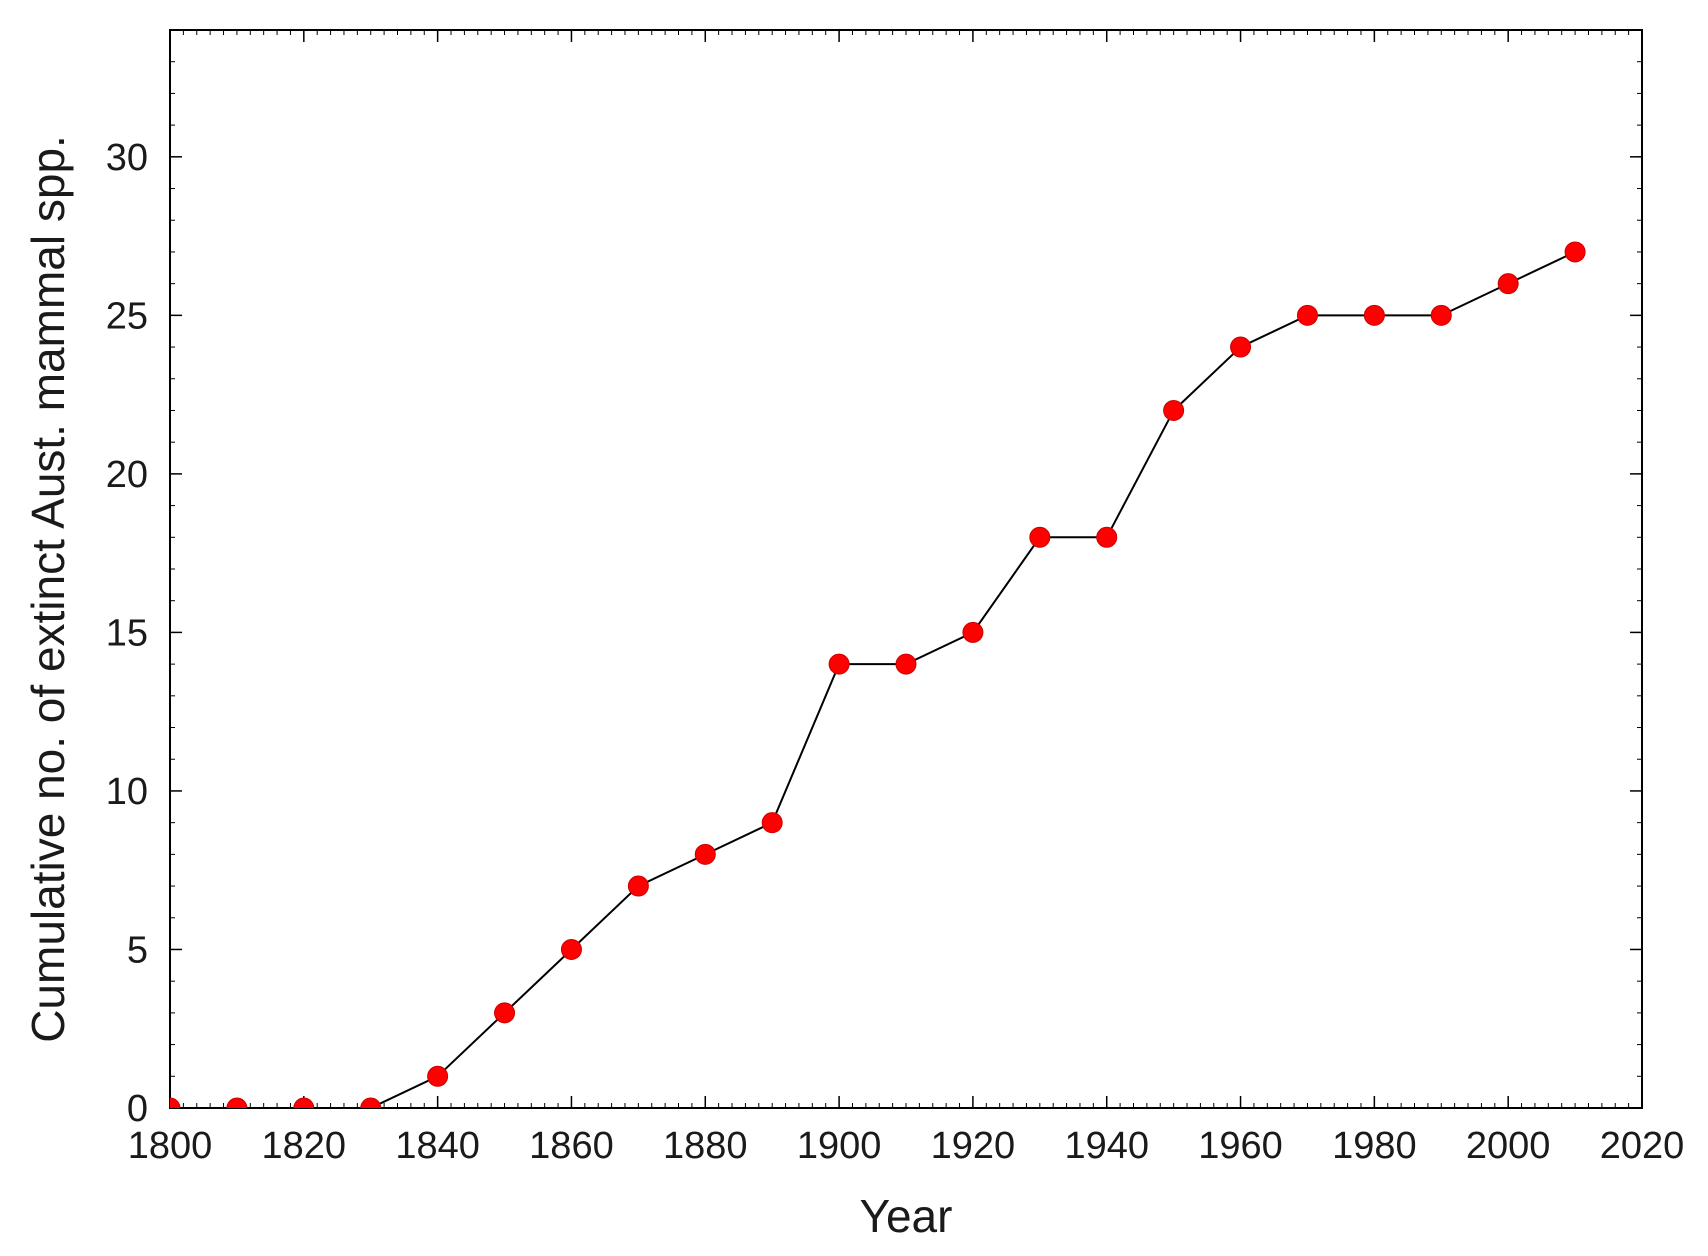 Image resolution: width=1708 pixels, height=1256 pixels. I want to click on x-tick-label: 1800, so click(170, 1146).